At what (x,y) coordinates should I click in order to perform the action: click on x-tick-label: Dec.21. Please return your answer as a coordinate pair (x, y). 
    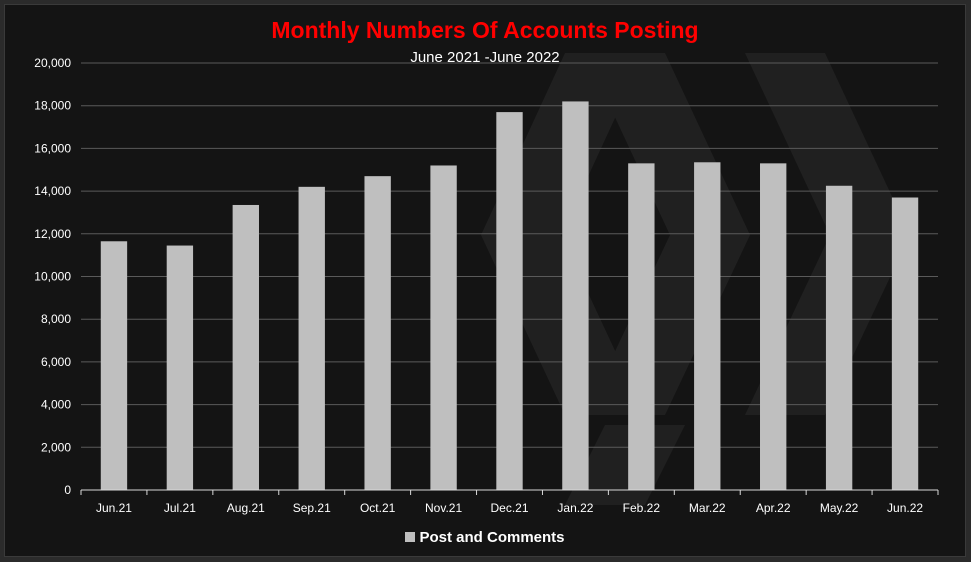
    Looking at the image, I should click on (509, 508).